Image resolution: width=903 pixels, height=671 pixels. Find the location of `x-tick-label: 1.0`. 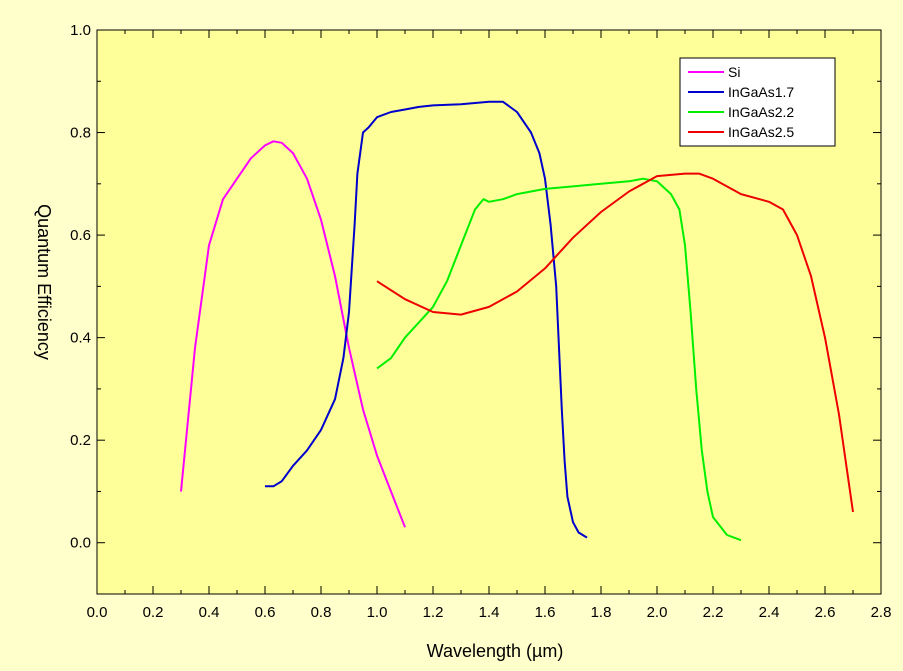

x-tick-label: 1.0 is located at coordinates (377, 612).